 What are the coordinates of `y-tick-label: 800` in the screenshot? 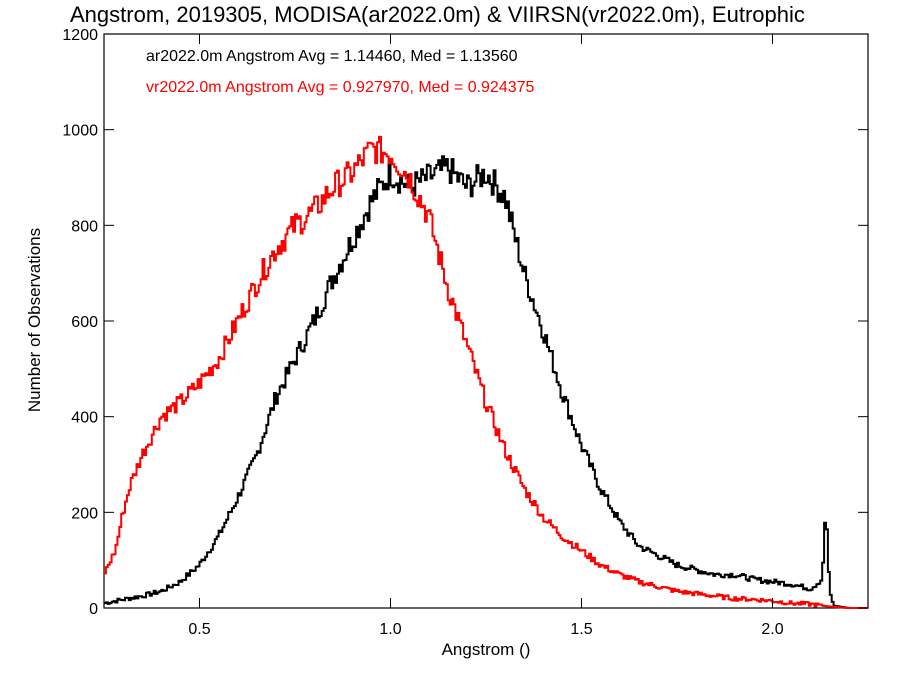 It's located at (84, 226).